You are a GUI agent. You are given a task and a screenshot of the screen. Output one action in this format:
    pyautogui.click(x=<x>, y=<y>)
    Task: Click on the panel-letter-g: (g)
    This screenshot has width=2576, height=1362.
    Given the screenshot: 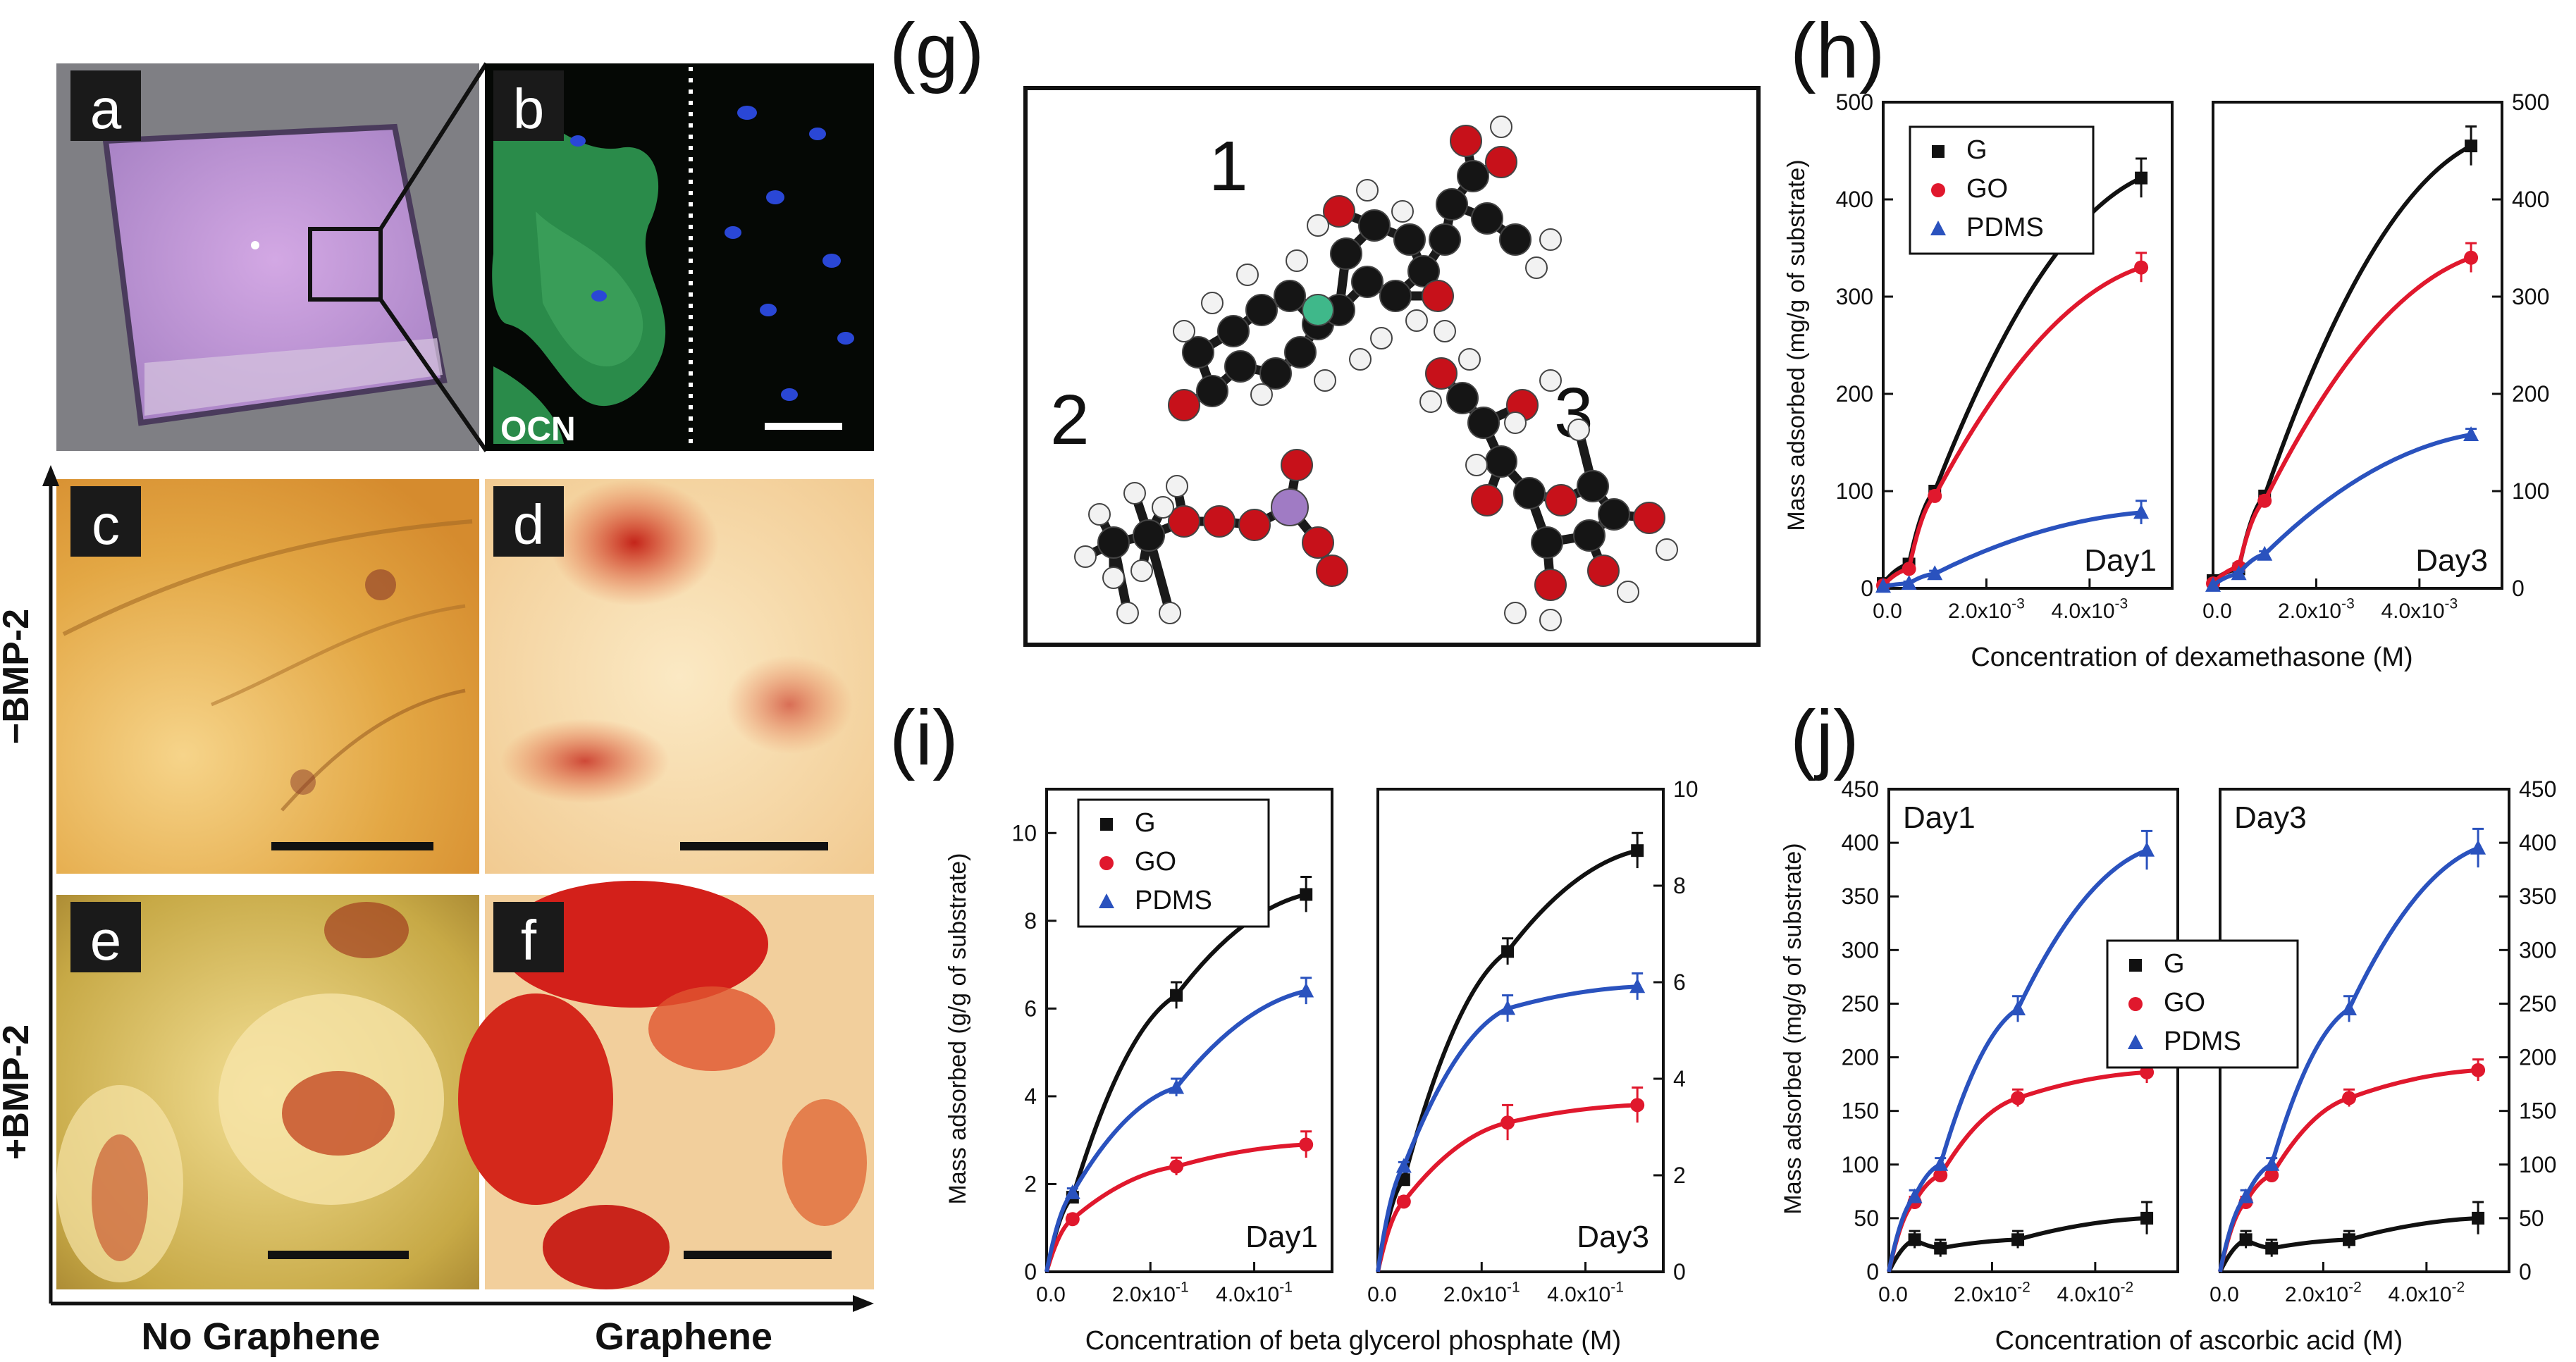 What is the action you would take?
    pyautogui.click(x=937, y=51)
    